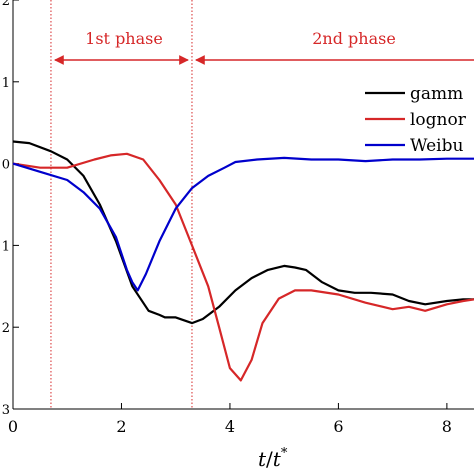  What do you see at coordinates (436, 94) in the screenshot?
I see `legend-label-gamm: gamm` at bounding box center [436, 94].